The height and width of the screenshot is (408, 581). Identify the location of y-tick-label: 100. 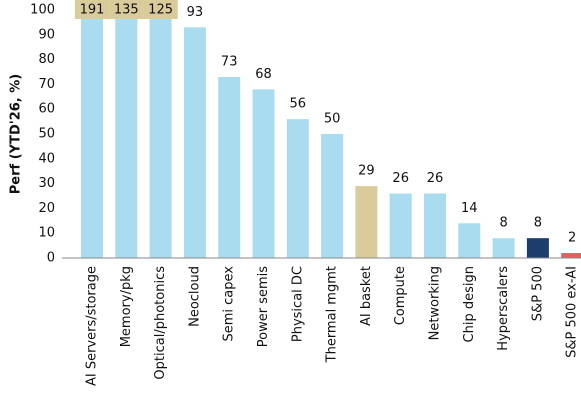
(42, 10).